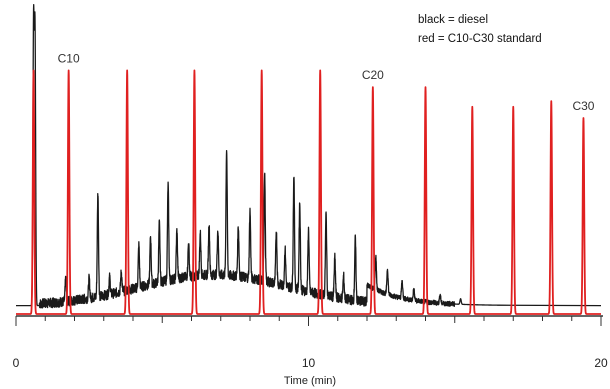  Describe the element at coordinates (326, 82) in the screenshot. I see `annotations: C10 C20 C30` at that location.